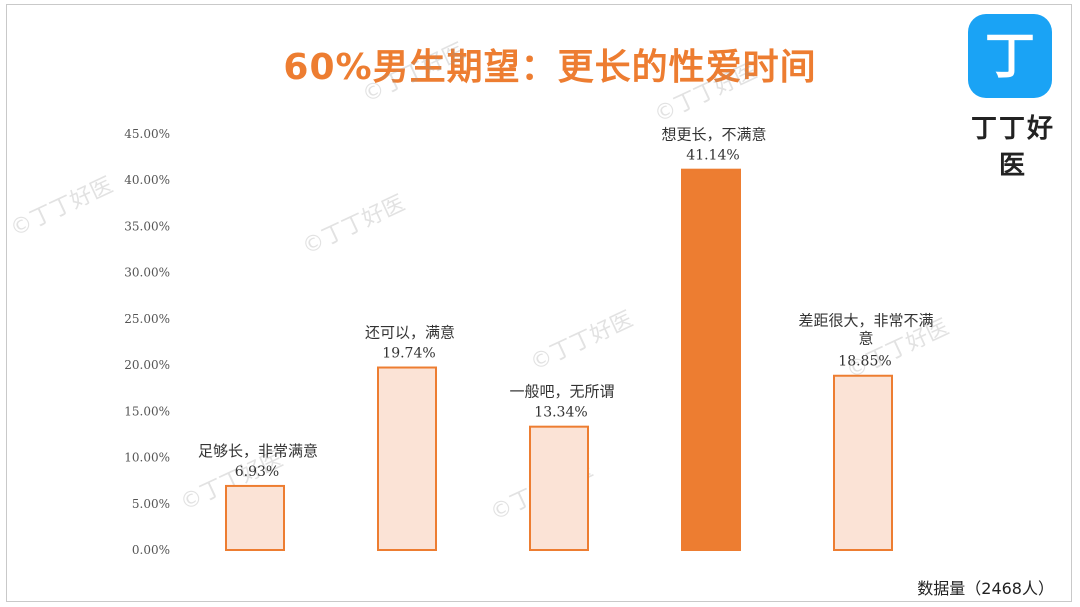  What do you see at coordinates (408, 354) in the screenshot?
I see `value-label: 19.74%` at bounding box center [408, 354].